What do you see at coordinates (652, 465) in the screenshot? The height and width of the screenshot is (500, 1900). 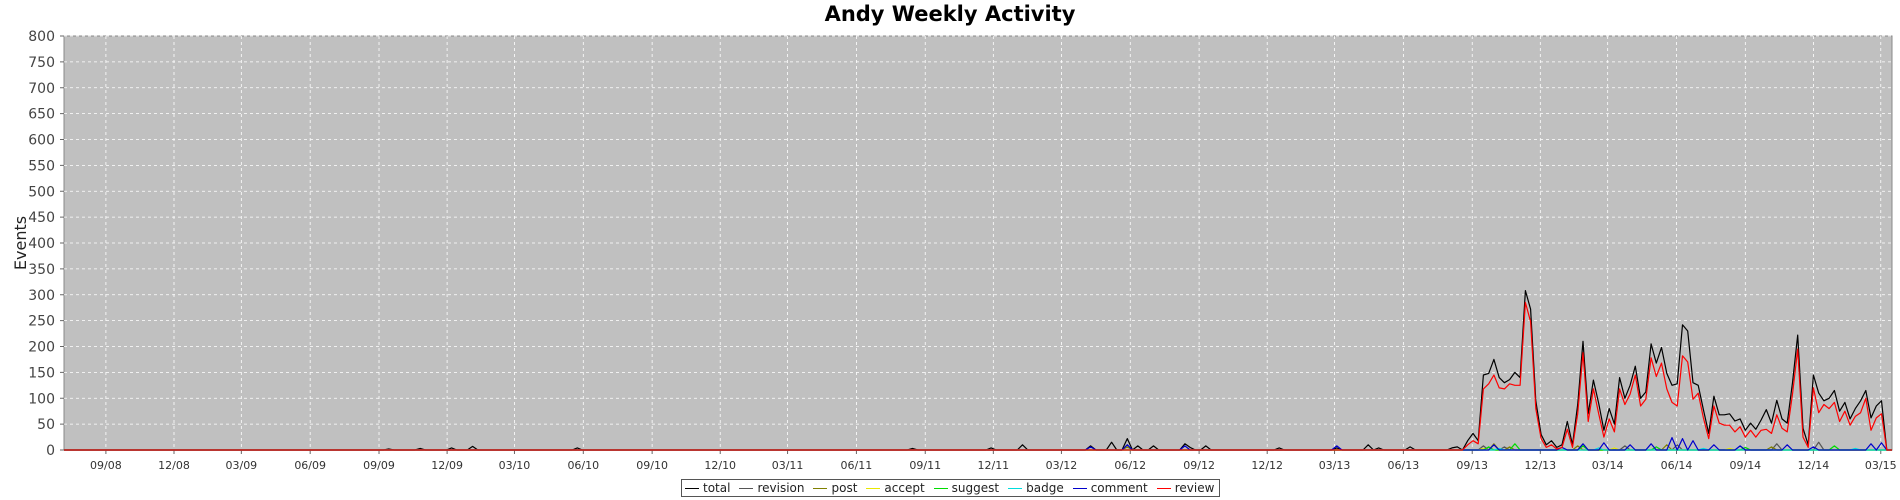 I see `x-tick-label: 09/10` at bounding box center [652, 465].